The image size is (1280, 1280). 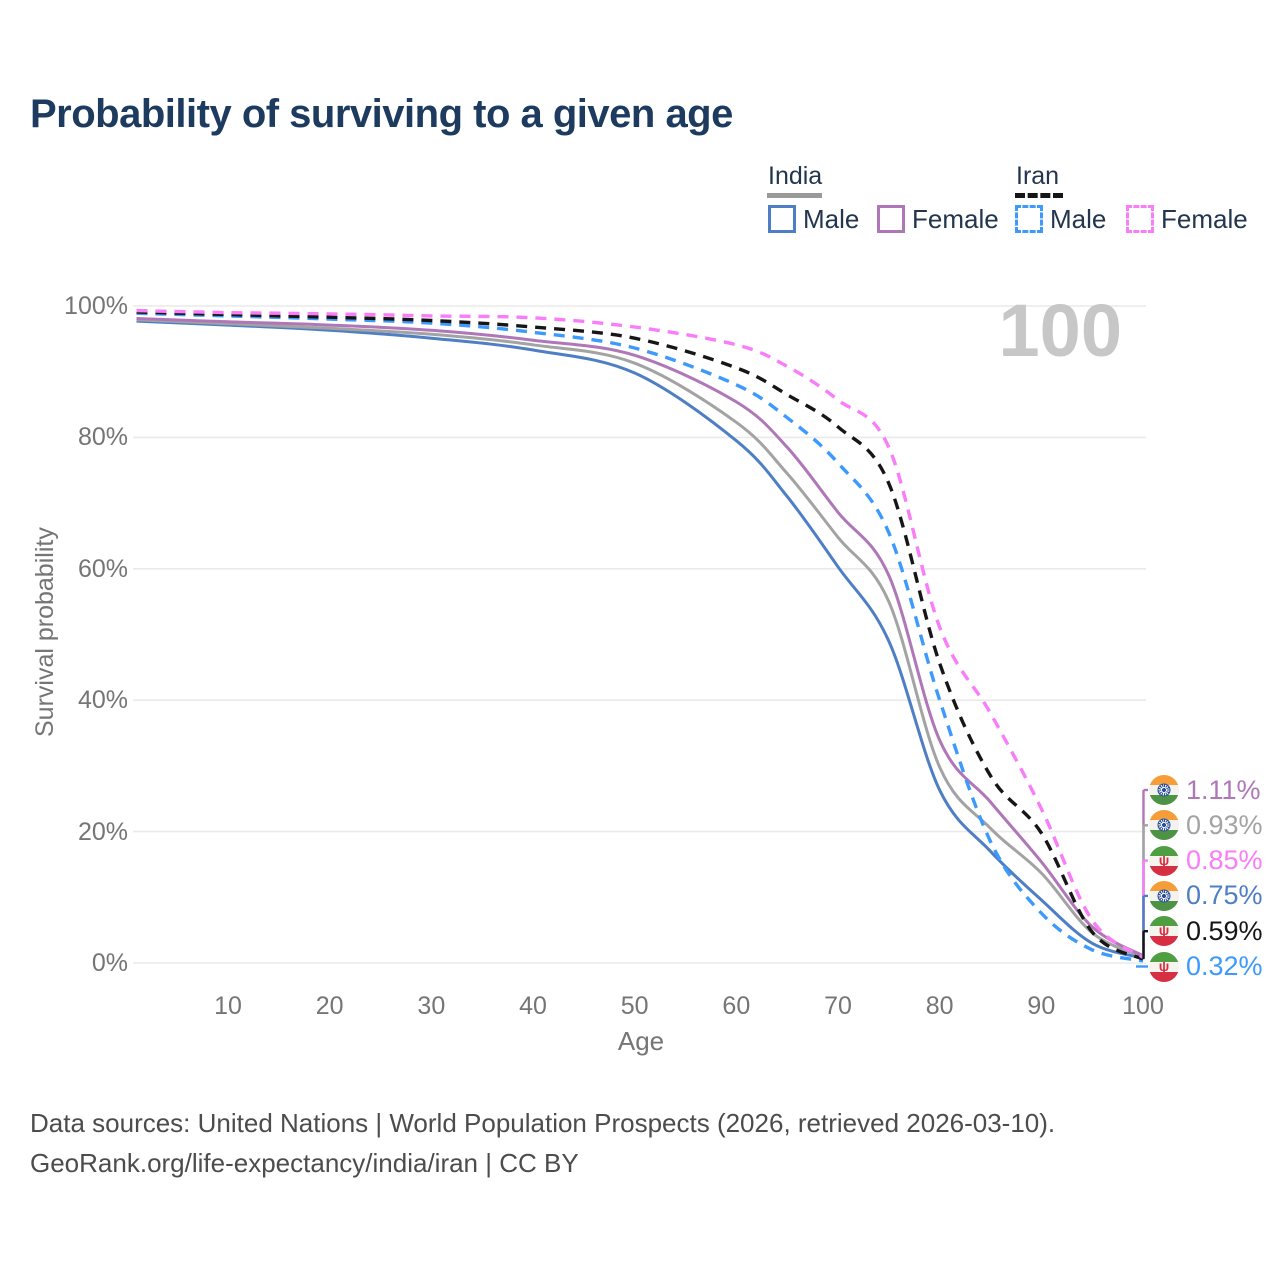 What do you see at coordinates (102, 568) in the screenshot?
I see `y-tick-60%: 60%` at bounding box center [102, 568].